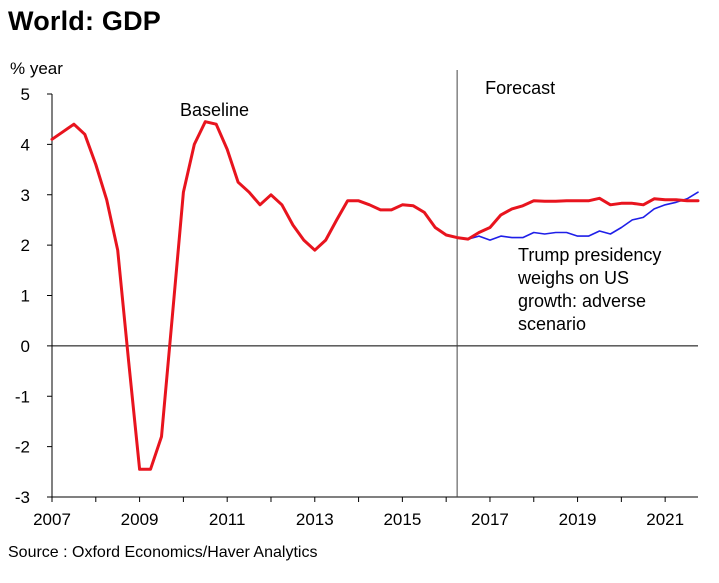 The image size is (719, 583). What do you see at coordinates (22, 497) in the screenshot?
I see `y-tick-label: -3` at bounding box center [22, 497].